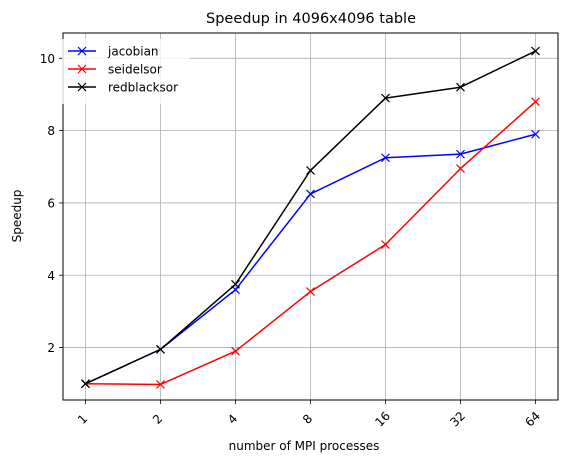 Image resolution: width=562 pixels, height=463 pixels. What do you see at coordinates (143, 88) in the screenshot?
I see `legend-label: redblacksor` at bounding box center [143, 88].